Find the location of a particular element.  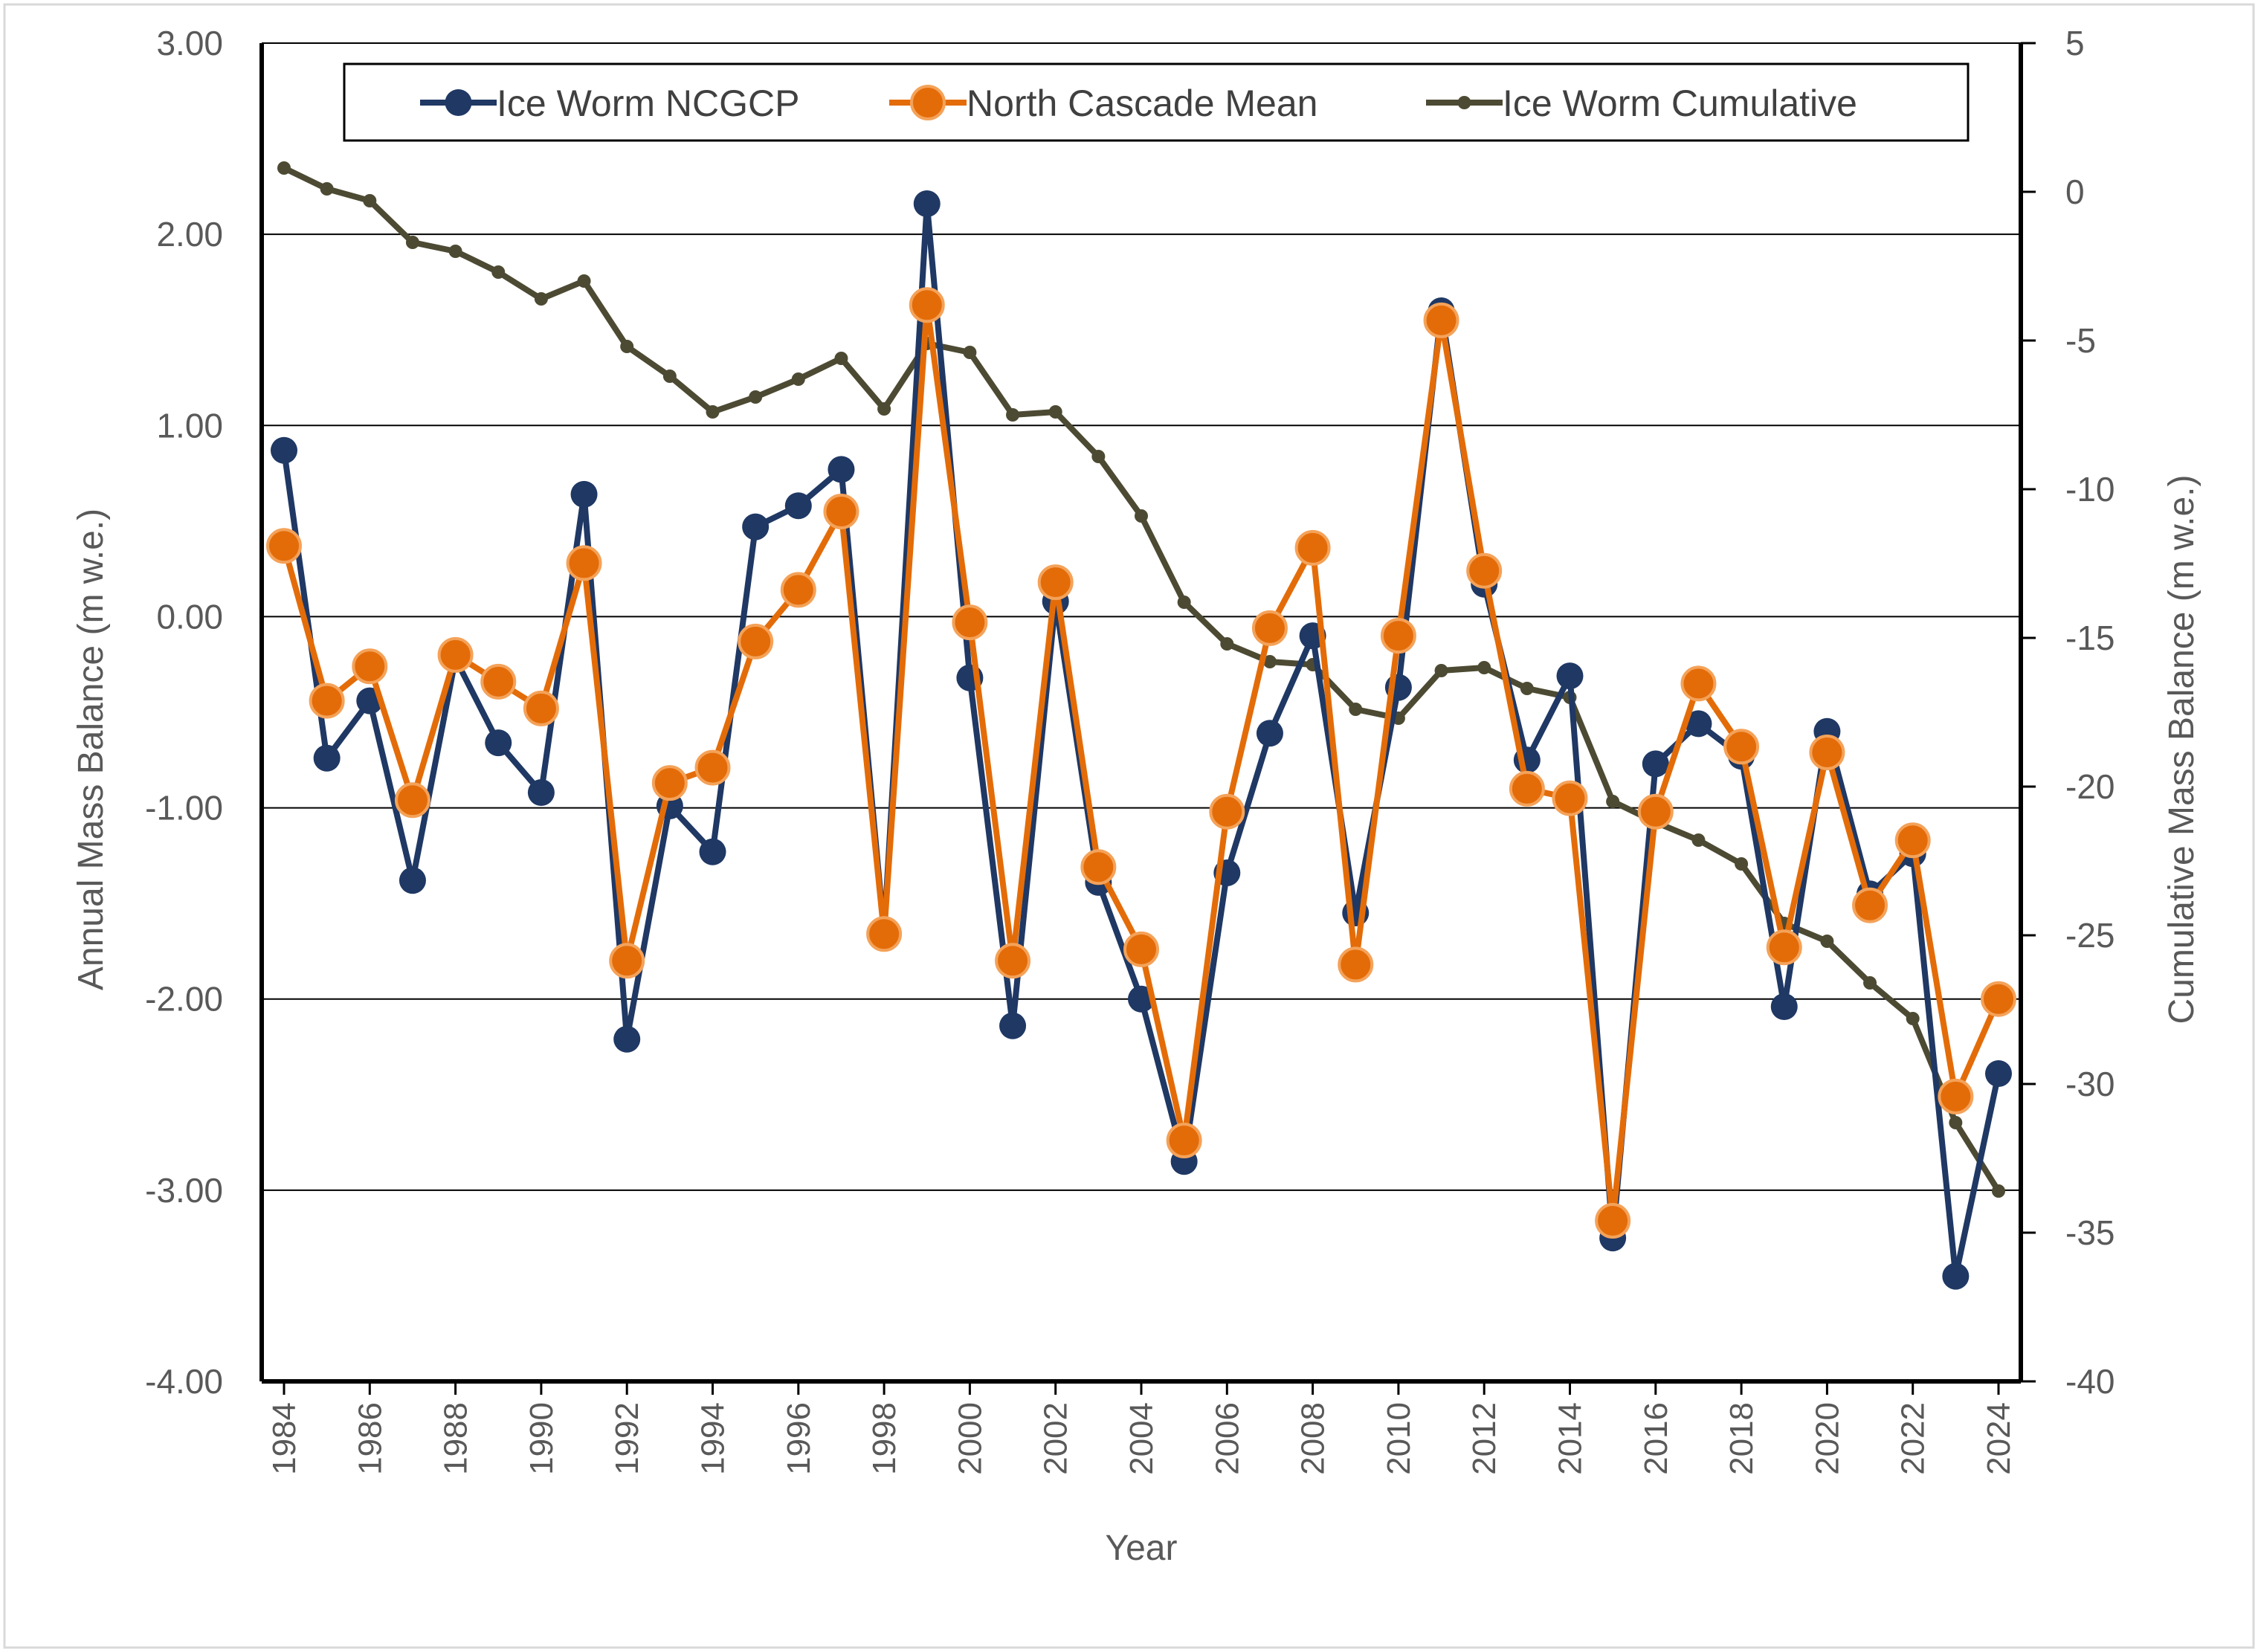

y2-tick-label: -10 is located at coordinates (2090, 489).